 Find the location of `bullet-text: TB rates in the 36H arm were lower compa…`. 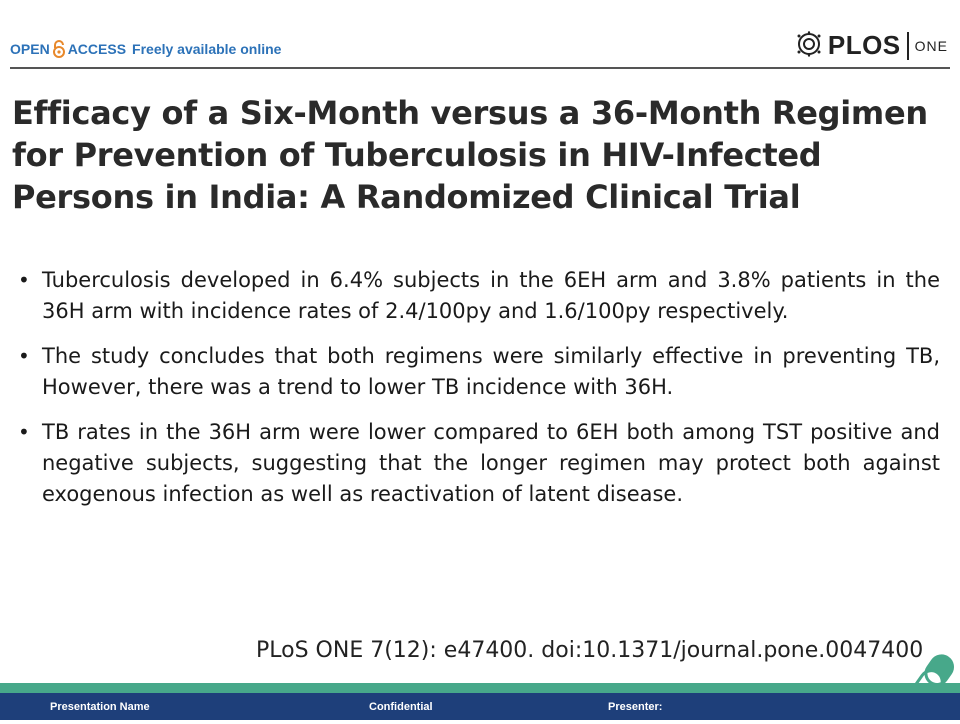

bullet-text: TB rates in the 36H arm were lower compa… is located at coordinates (491, 463).